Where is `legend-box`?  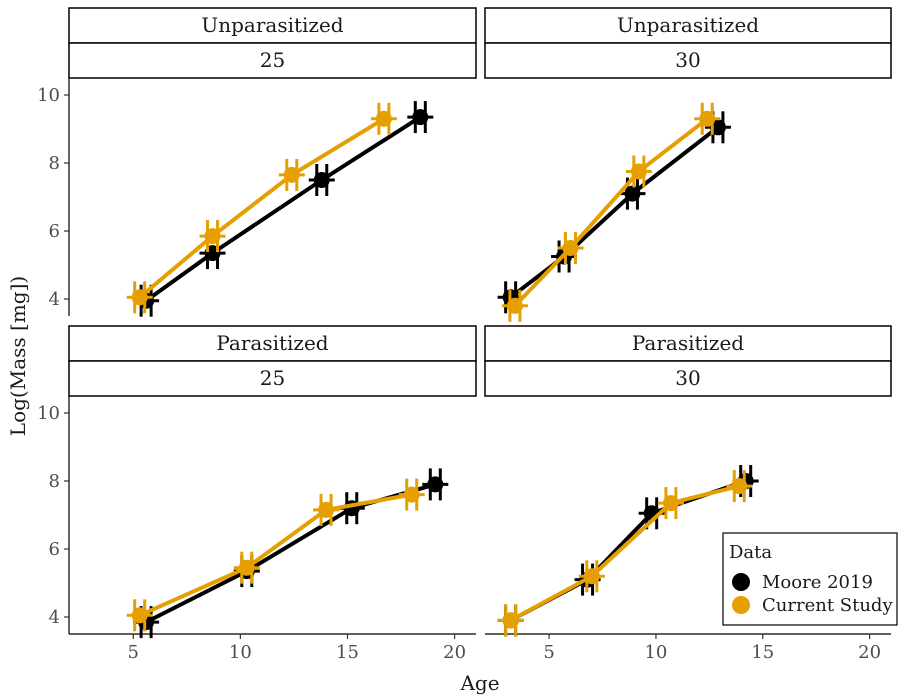 legend-box is located at coordinates (810, 579).